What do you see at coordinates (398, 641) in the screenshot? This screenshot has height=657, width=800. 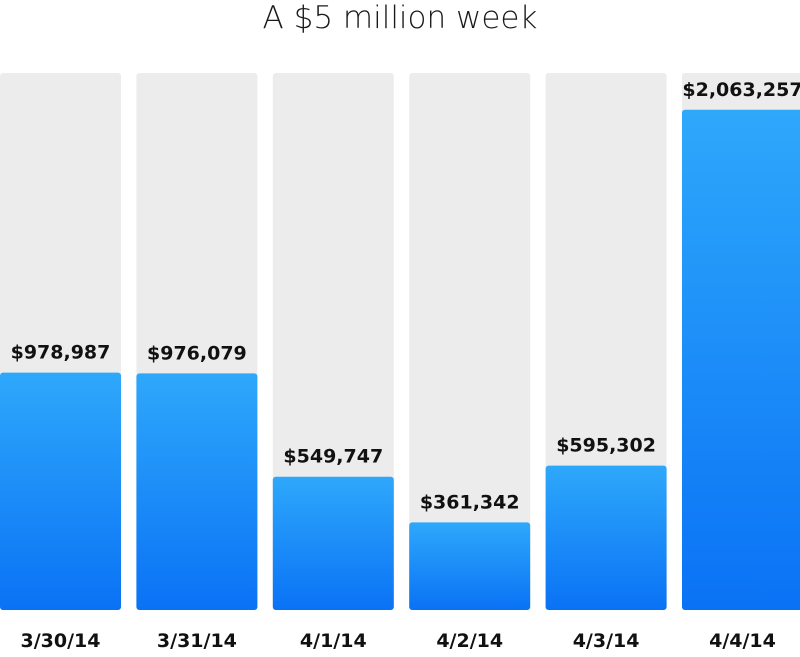 I see `x-axis-tick-labels: 3/30/14 3/31/14 4/1/14 4/2/14 4/3/14 4/4/14` at bounding box center [398, 641].